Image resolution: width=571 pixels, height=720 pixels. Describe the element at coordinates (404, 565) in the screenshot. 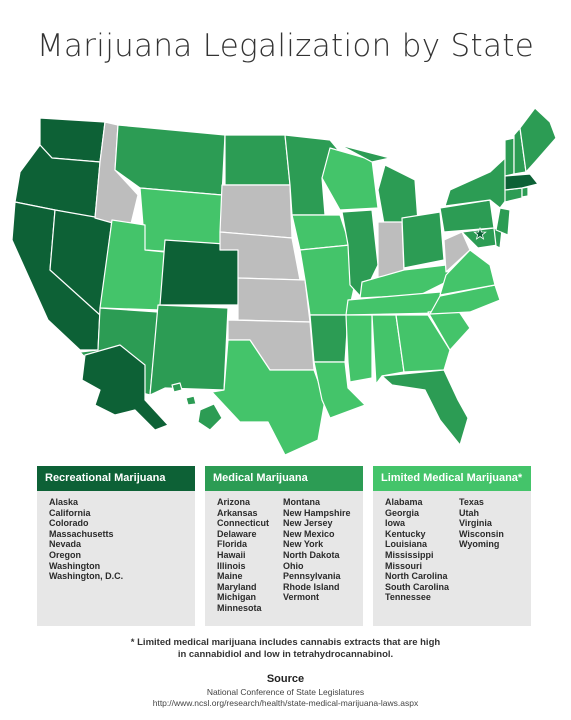

I see `legend-state-item: Missouri` at that location.